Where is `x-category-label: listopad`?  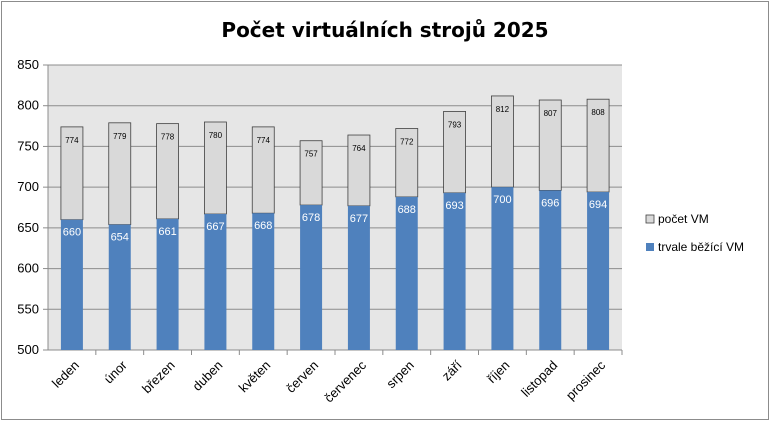 x-category-label: listopad is located at coordinates (539, 379).